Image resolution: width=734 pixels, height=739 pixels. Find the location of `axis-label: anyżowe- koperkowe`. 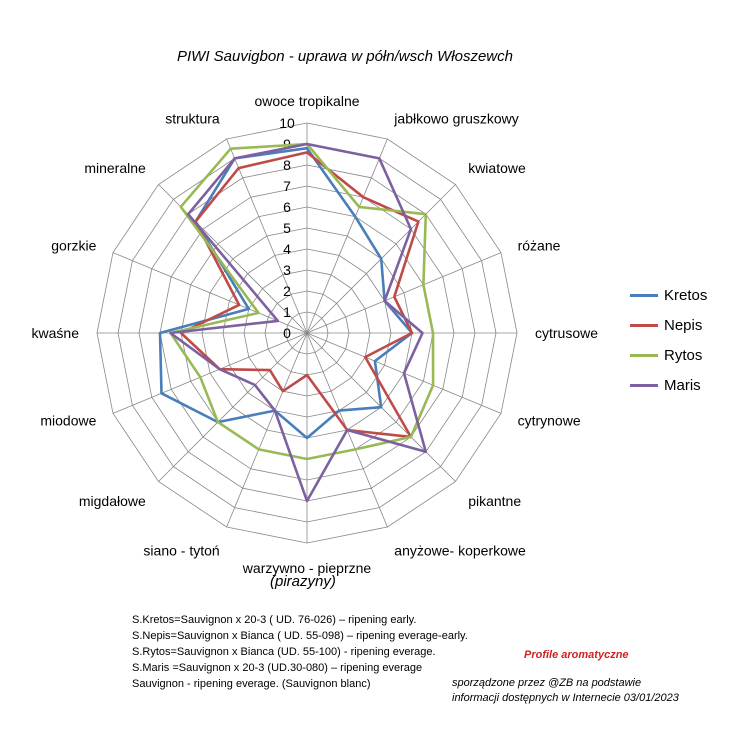

axis-label: anyżowe- koperkowe is located at coordinates (460, 551).